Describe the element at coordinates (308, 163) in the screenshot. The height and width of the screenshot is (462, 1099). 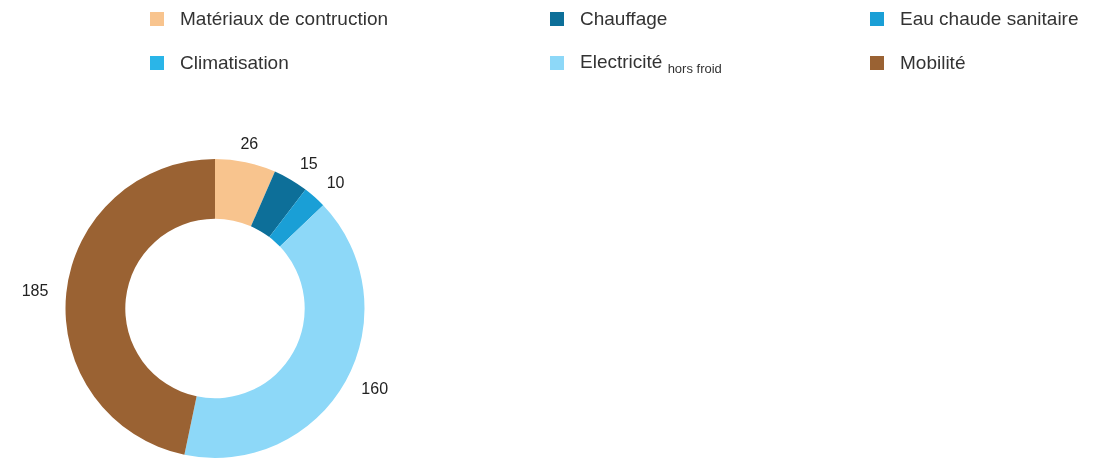
I see `data-label: 15` at that location.